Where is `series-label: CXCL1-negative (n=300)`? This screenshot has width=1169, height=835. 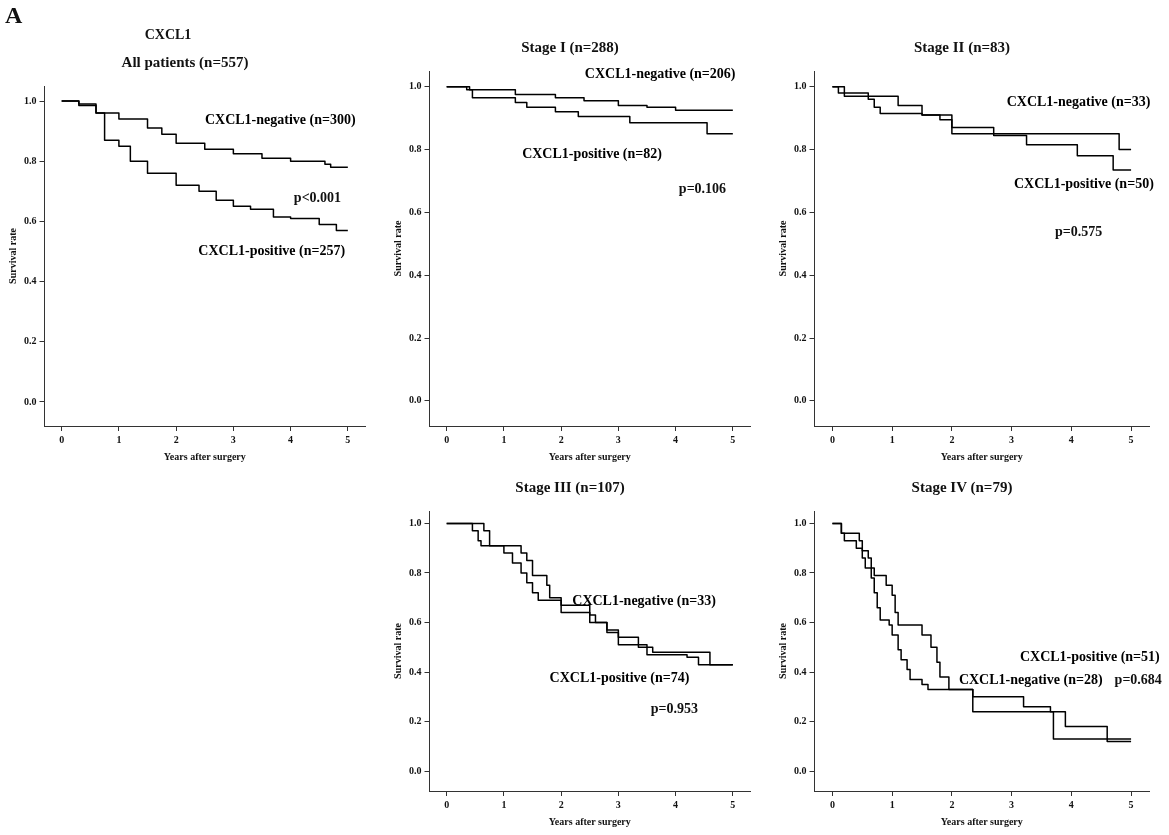 series-label: CXCL1-negative (n=300) is located at coordinates (280, 120).